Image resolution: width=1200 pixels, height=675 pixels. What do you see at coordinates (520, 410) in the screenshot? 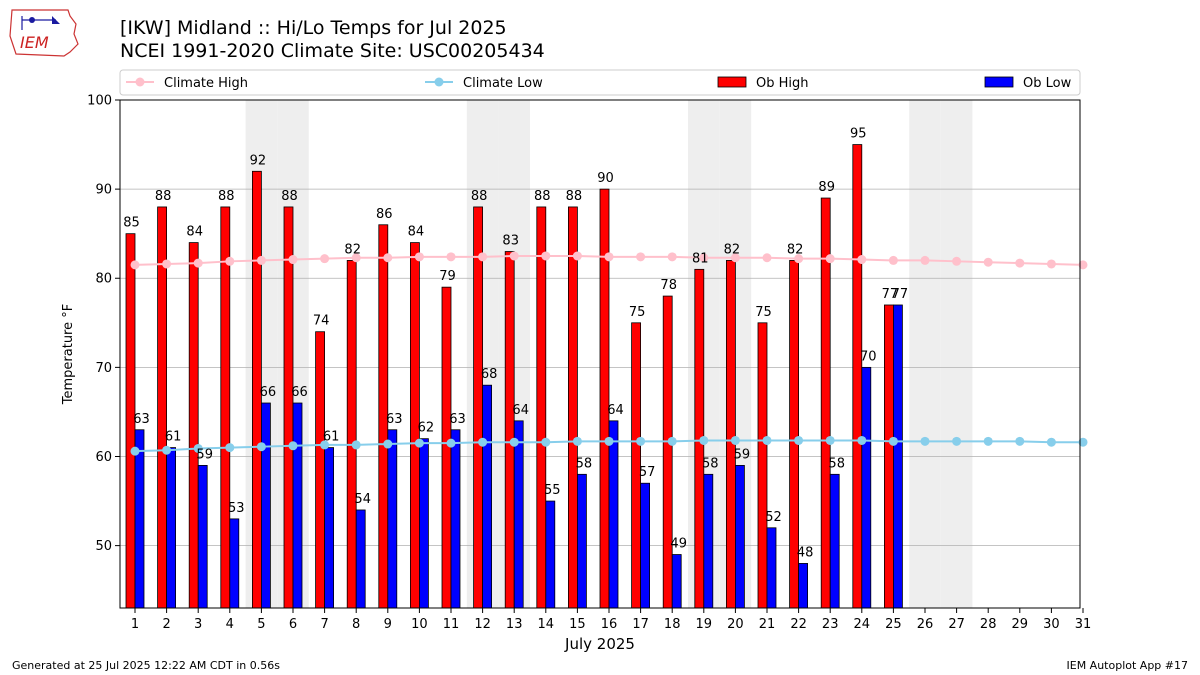
I see `ob-low-label-day-13: 64` at bounding box center [520, 410].